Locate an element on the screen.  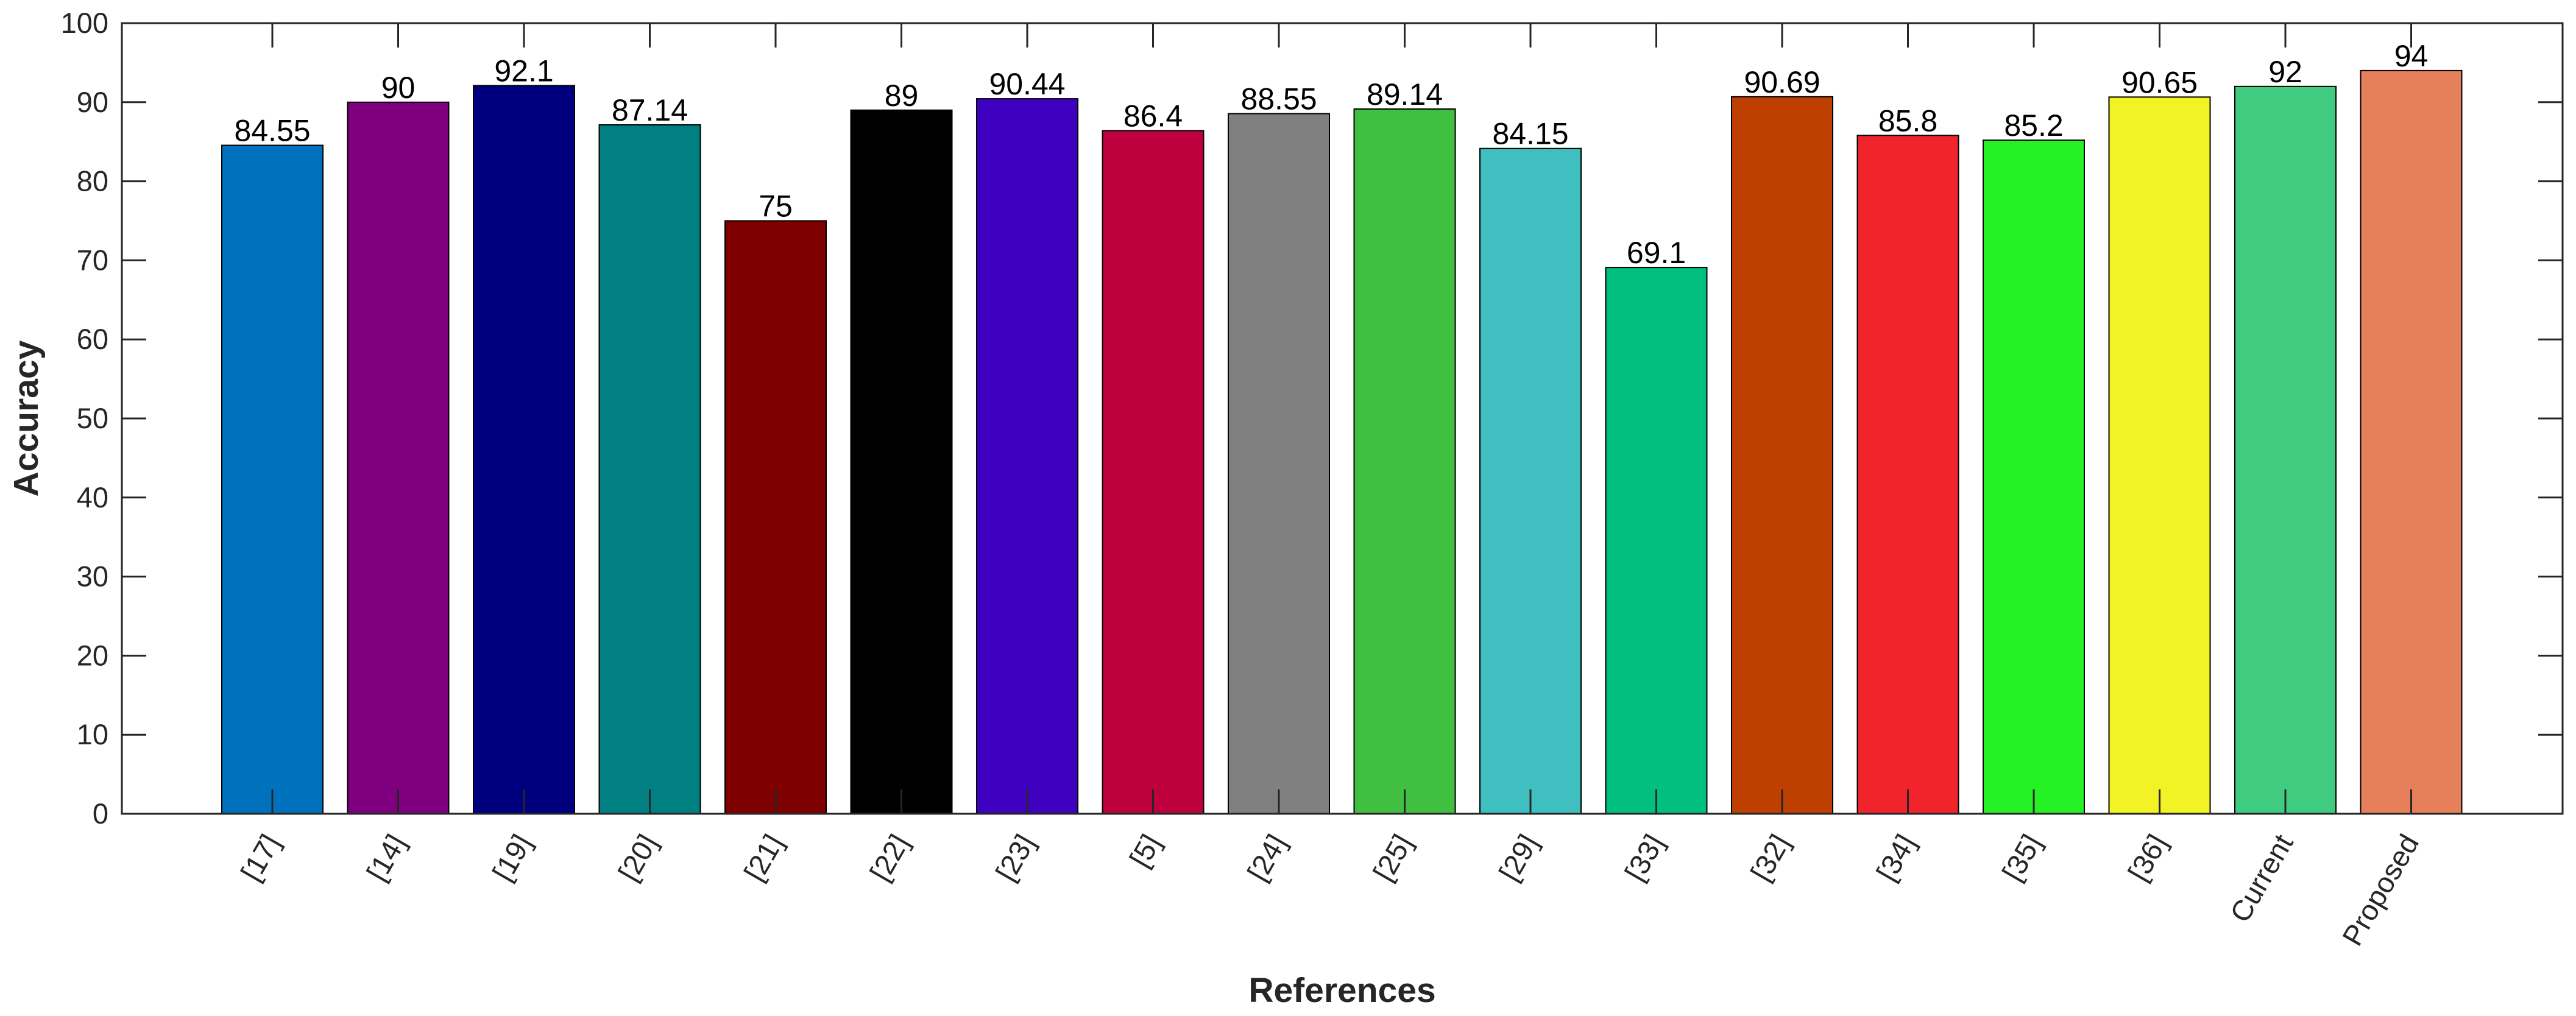
data-label-11: 69.1 is located at coordinates (1656, 253).